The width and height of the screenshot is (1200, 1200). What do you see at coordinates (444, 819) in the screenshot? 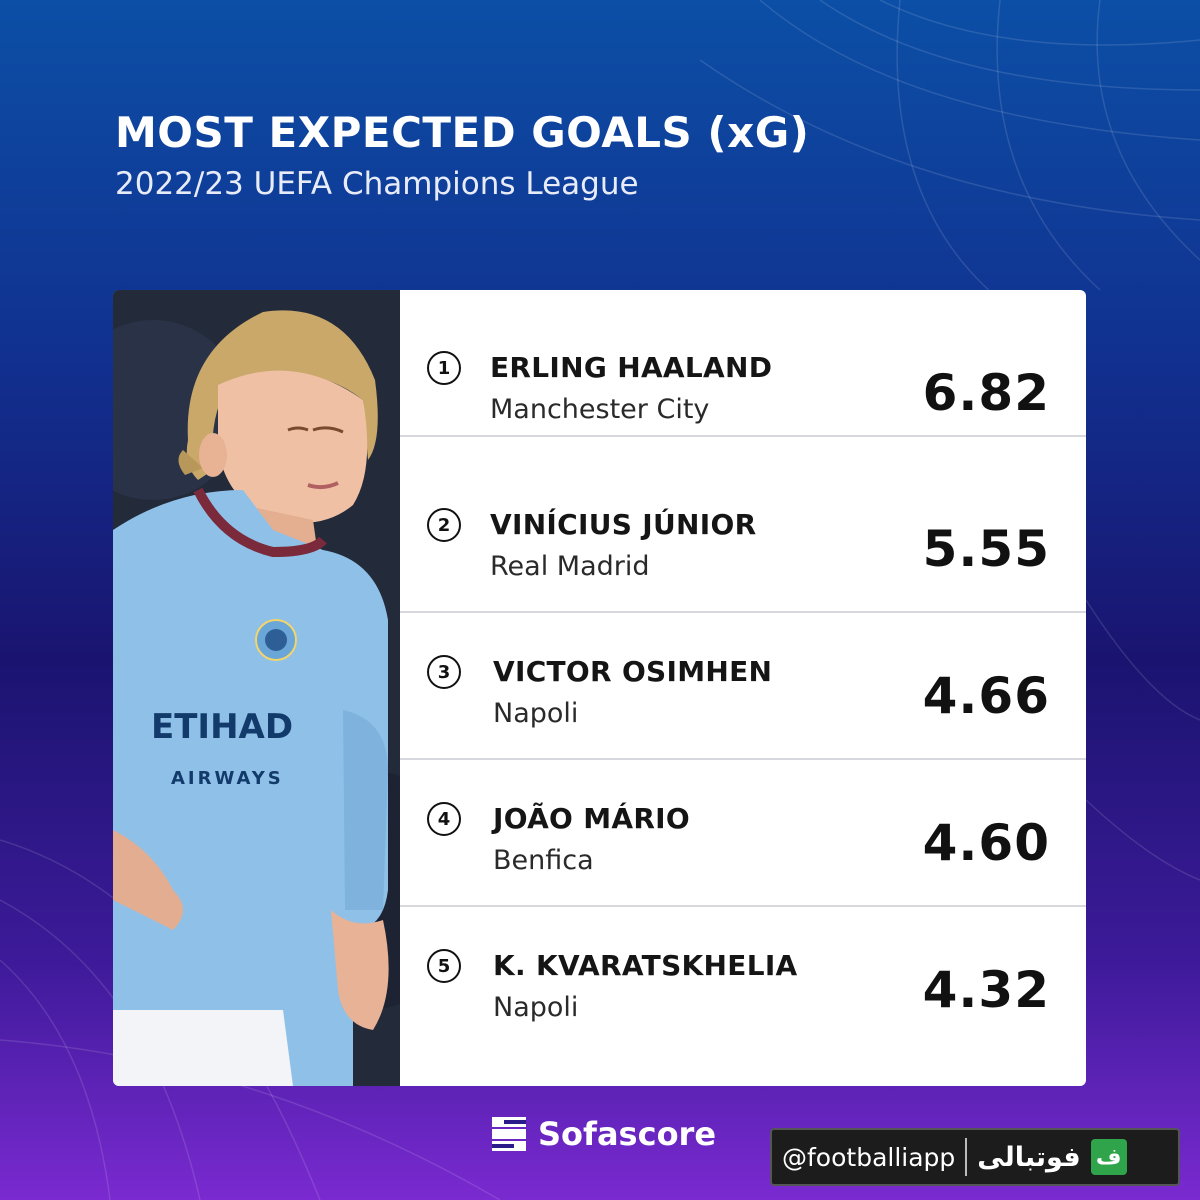
I see `rank-badge: 4` at bounding box center [444, 819].